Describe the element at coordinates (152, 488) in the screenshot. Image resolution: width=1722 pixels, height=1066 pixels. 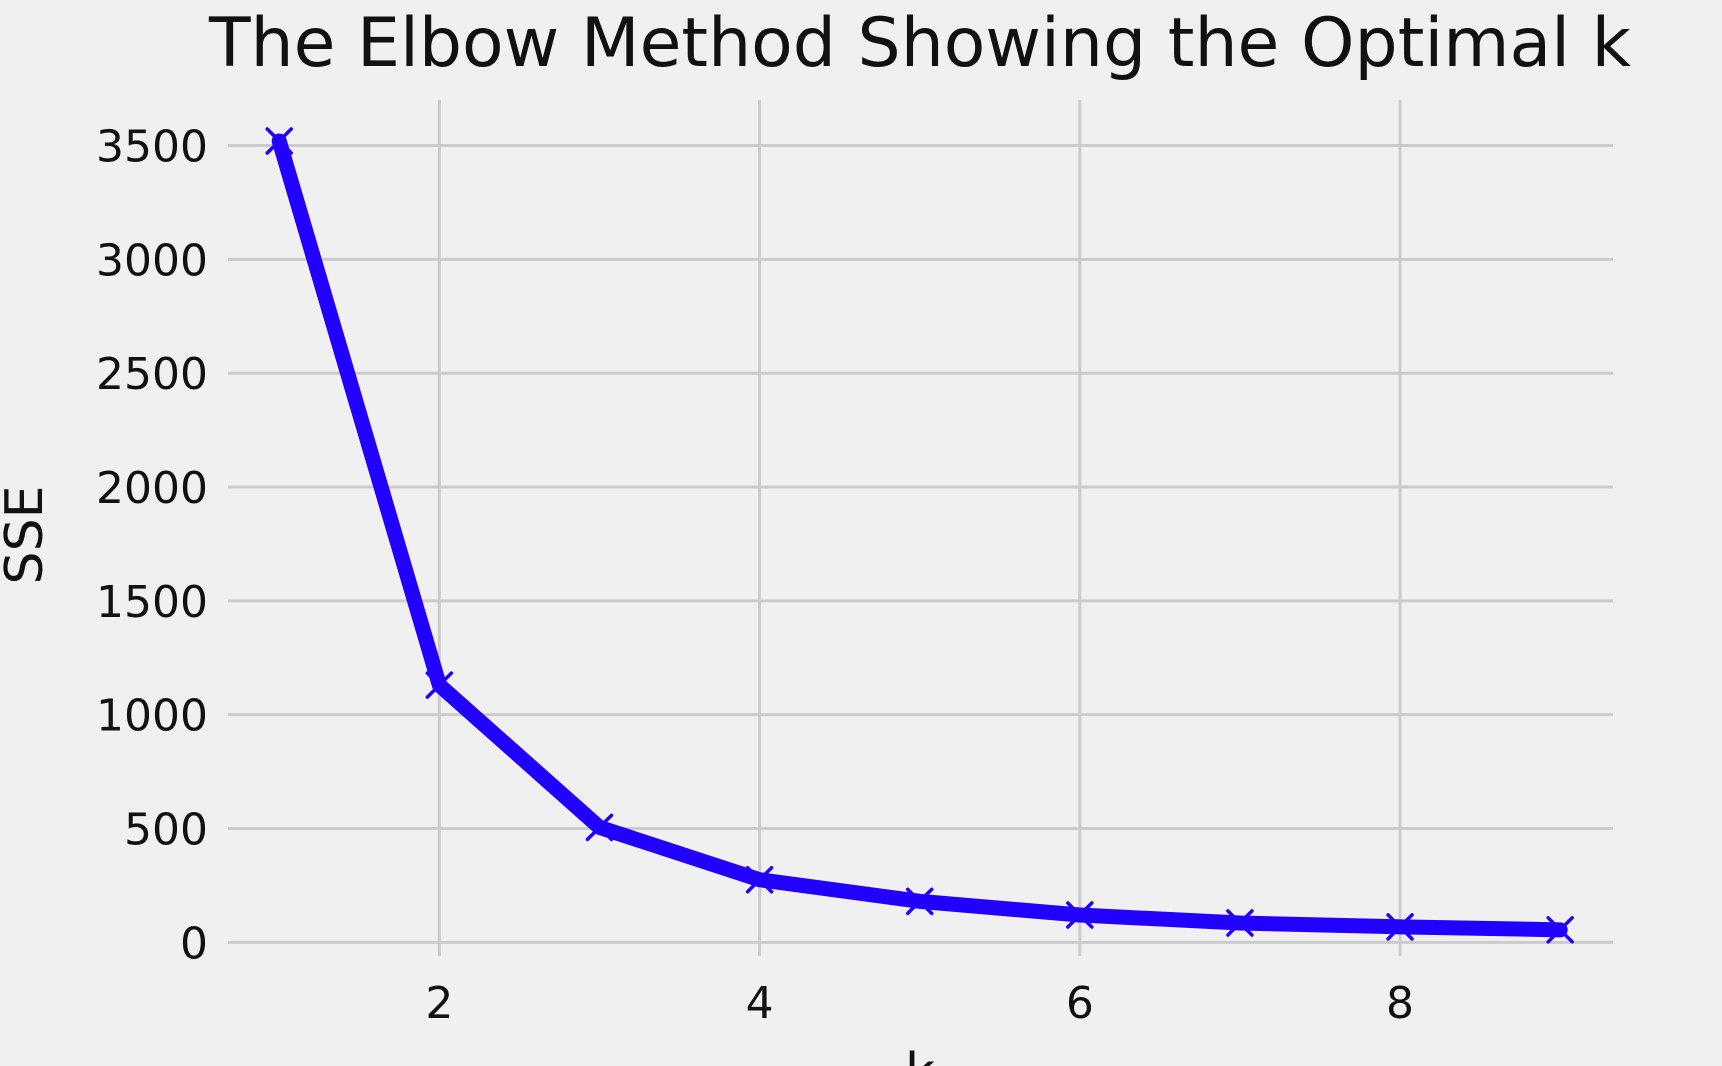
I see `y-tick-label-4: 2000` at that location.